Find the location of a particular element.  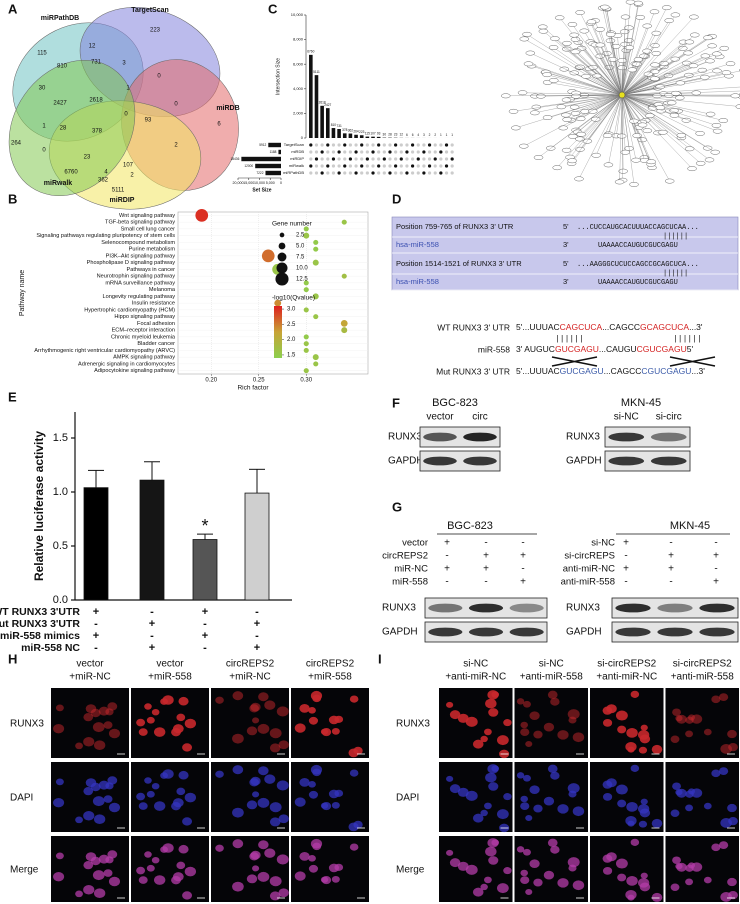

panel-label: C is located at coordinates (273, 8).